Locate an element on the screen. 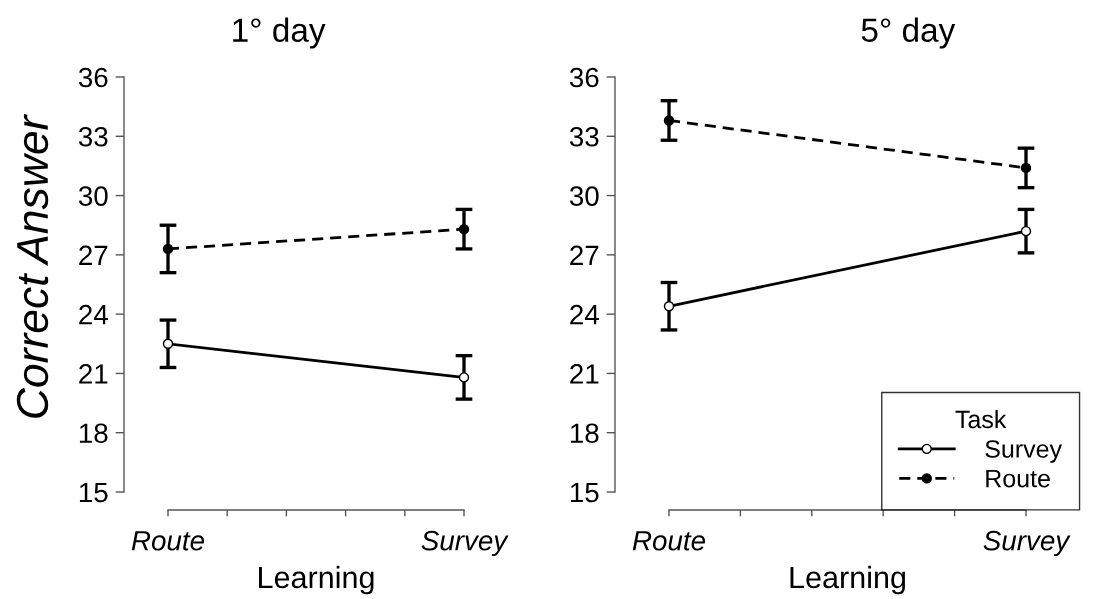 This screenshot has height=599, width=1099. legend-label: Route is located at coordinates (1018, 478).